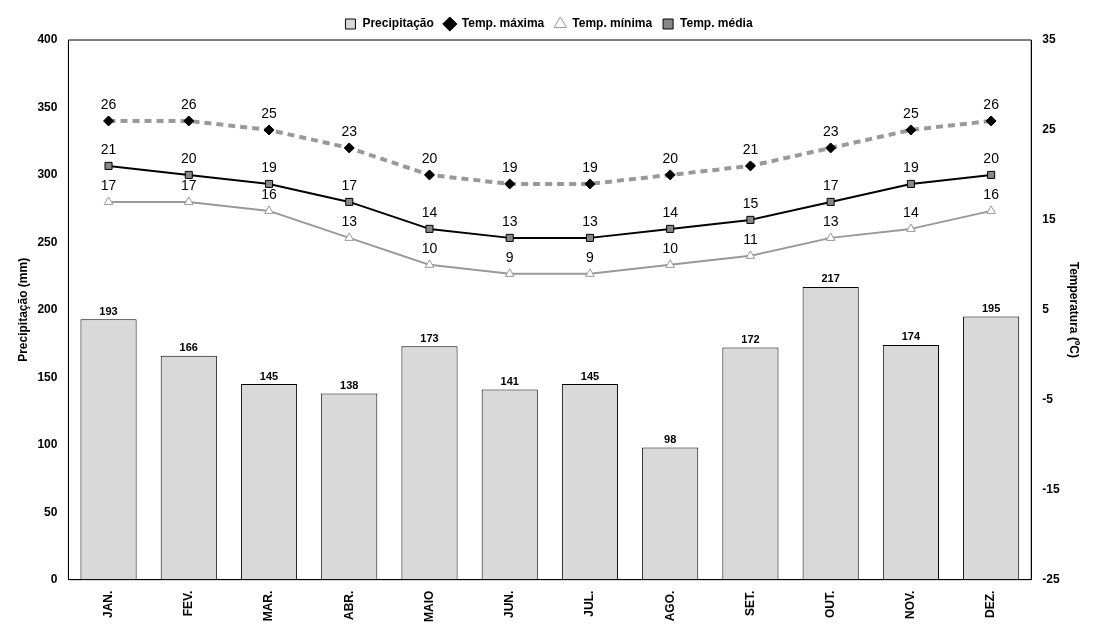 This screenshot has height=637, width=1101. What do you see at coordinates (54, 578) in the screenshot?
I see `y-tick-label: 0` at bounding box center [54, 578].